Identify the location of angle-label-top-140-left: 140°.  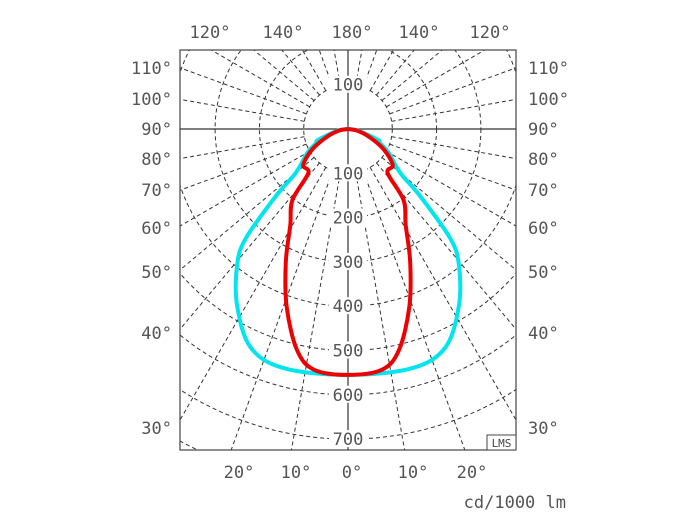
(283, 33).